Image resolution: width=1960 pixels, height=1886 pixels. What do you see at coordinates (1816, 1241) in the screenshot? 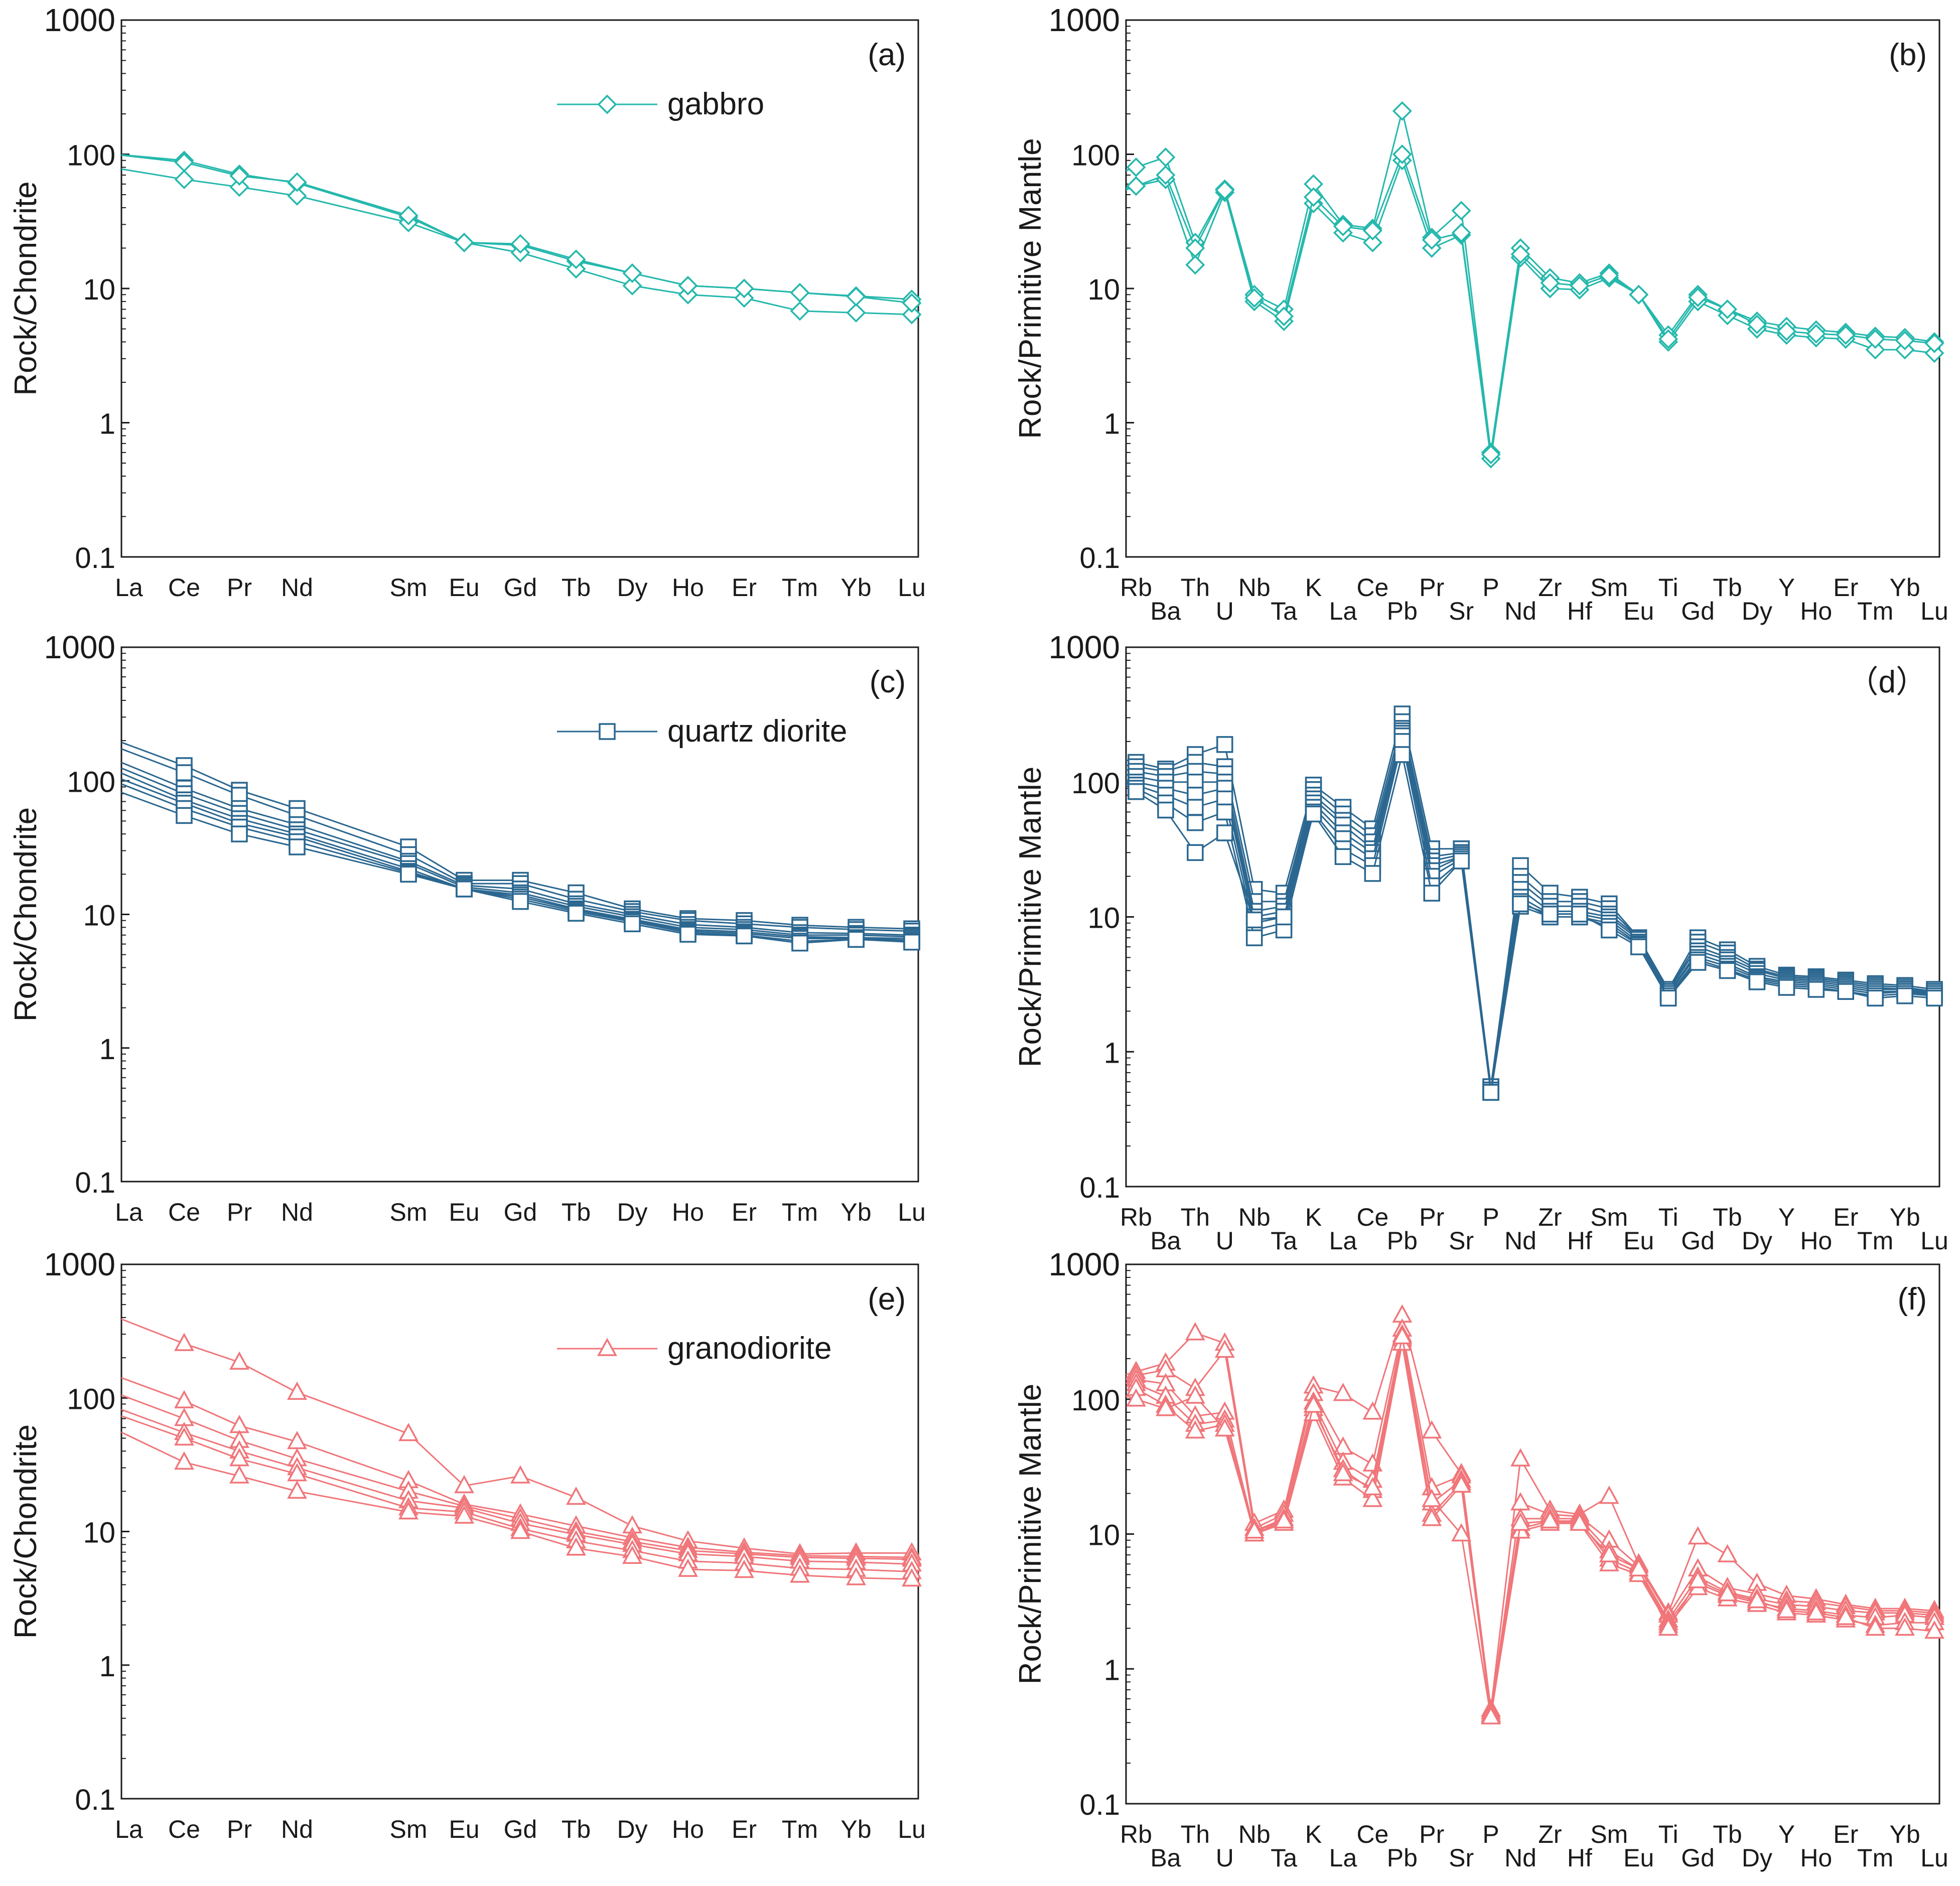
I see `x-tick-label: Ho` at bounding box center [1816, 1241].